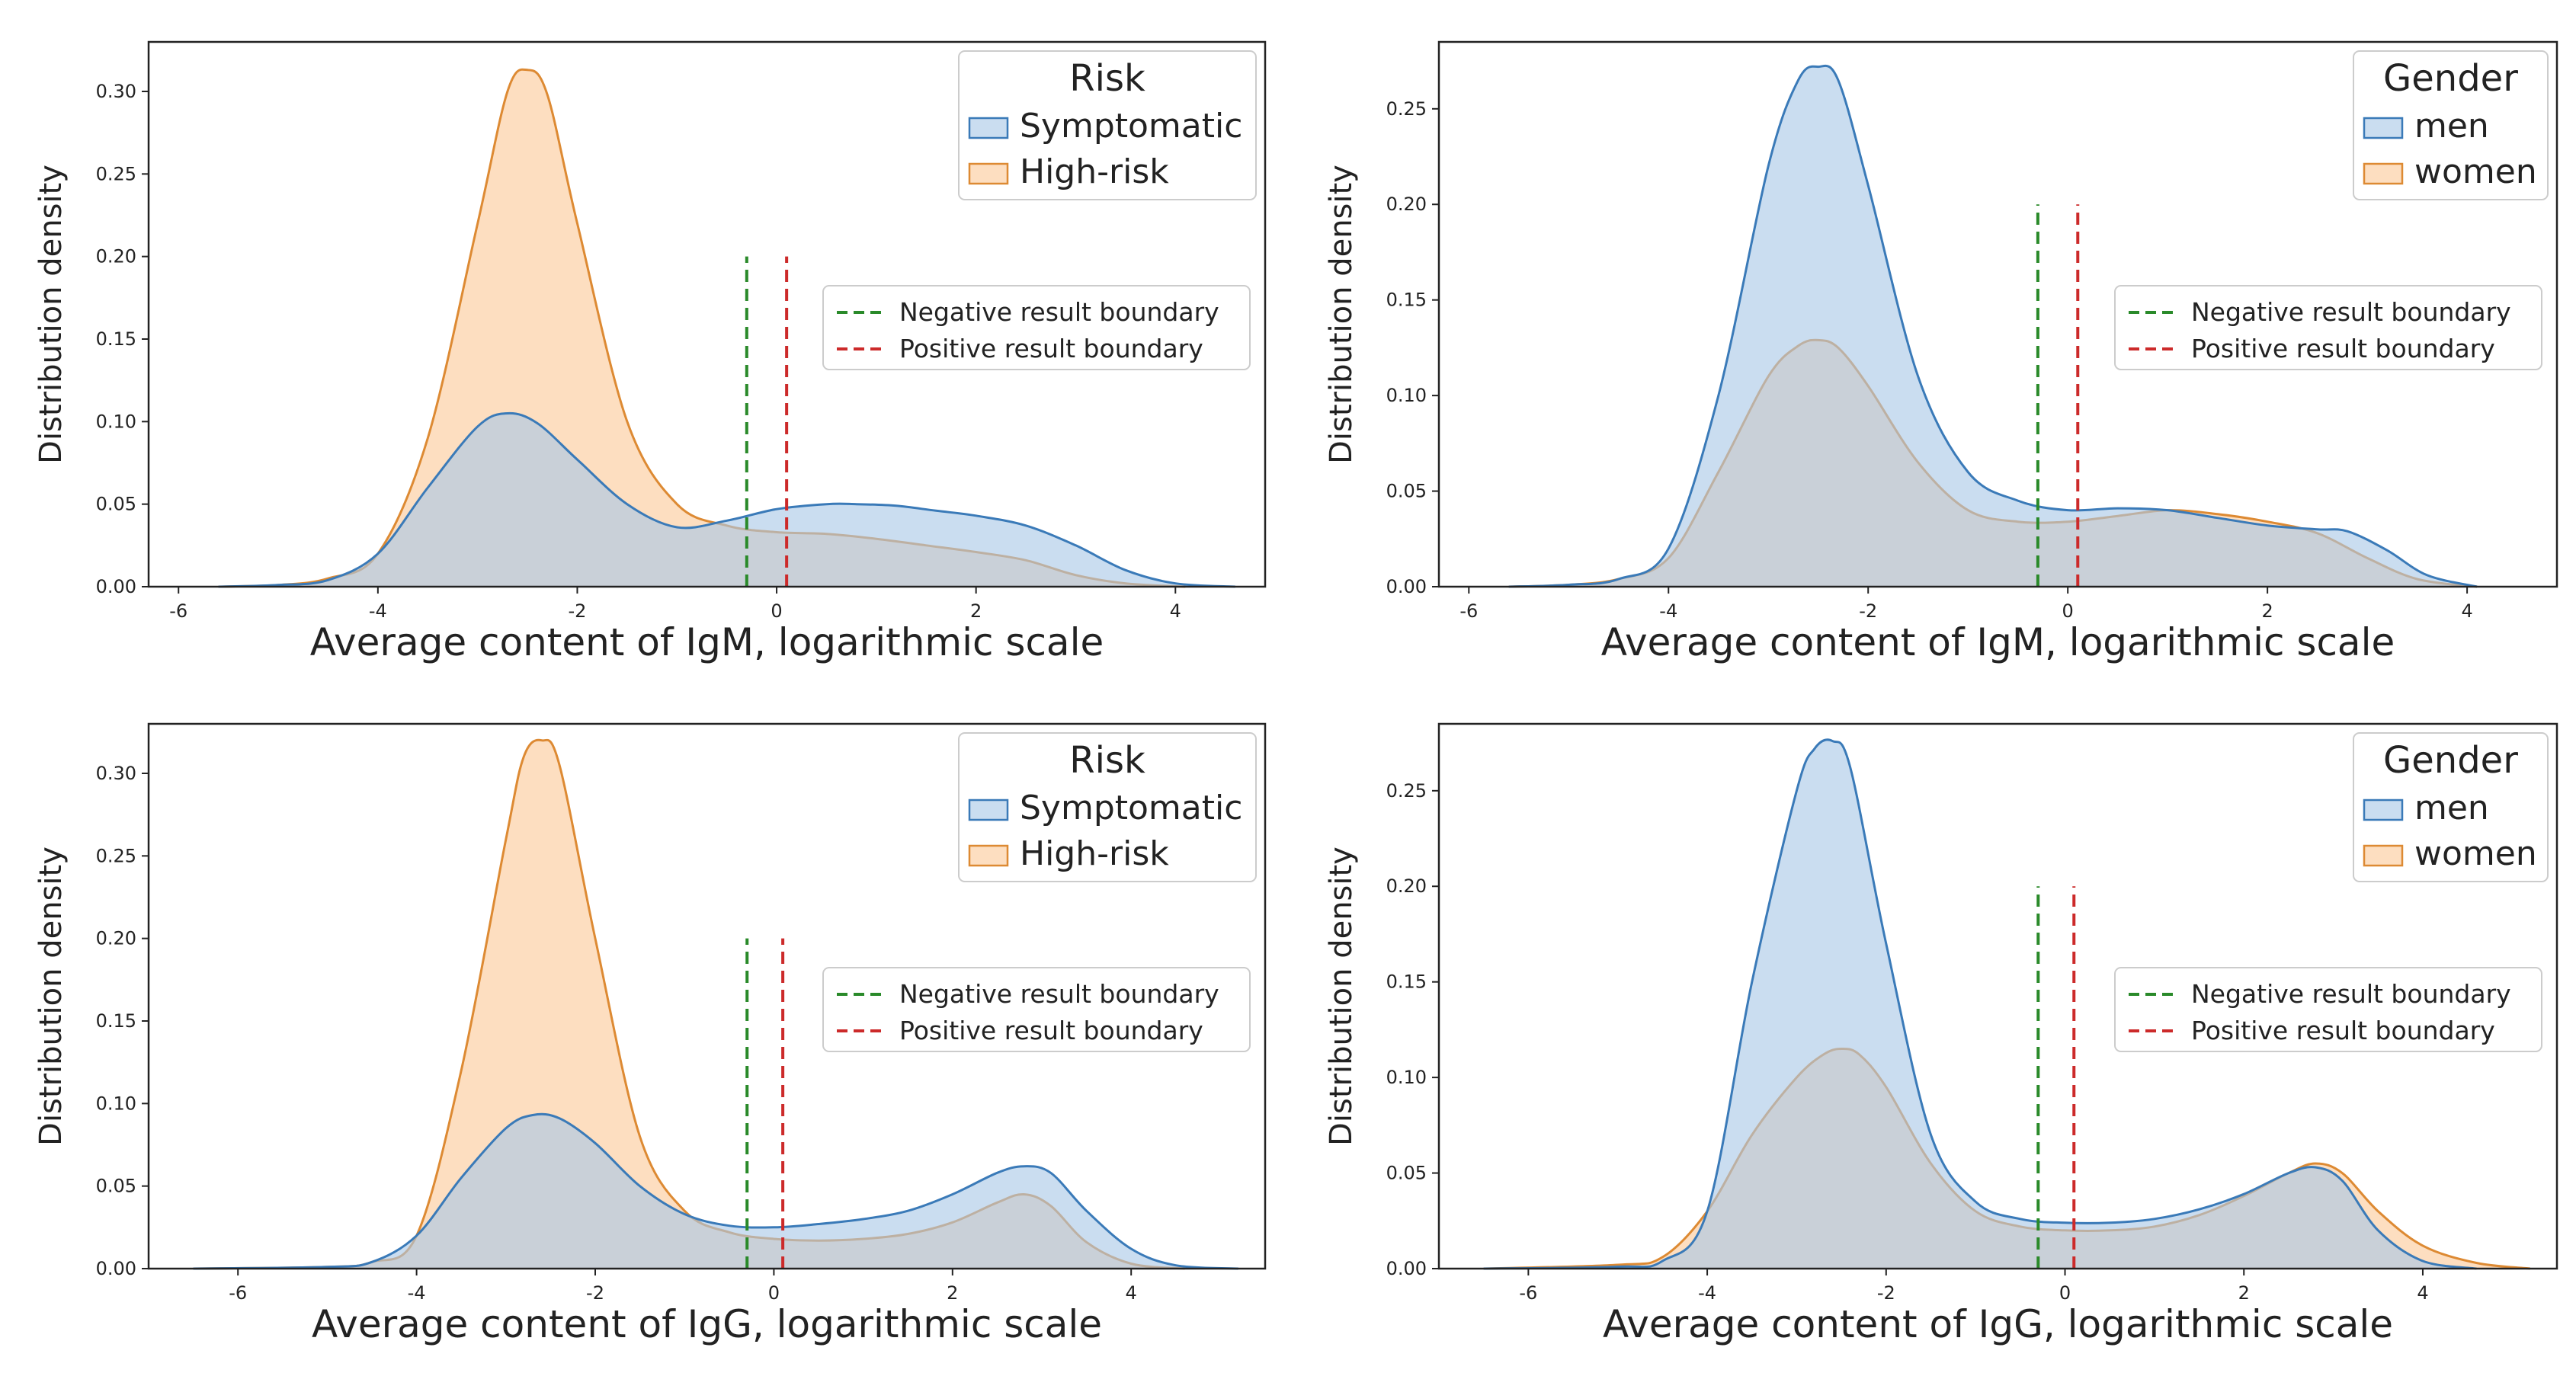  I want to click on legend-label-symptomatic: Symptomatic, so click(1131, 808).